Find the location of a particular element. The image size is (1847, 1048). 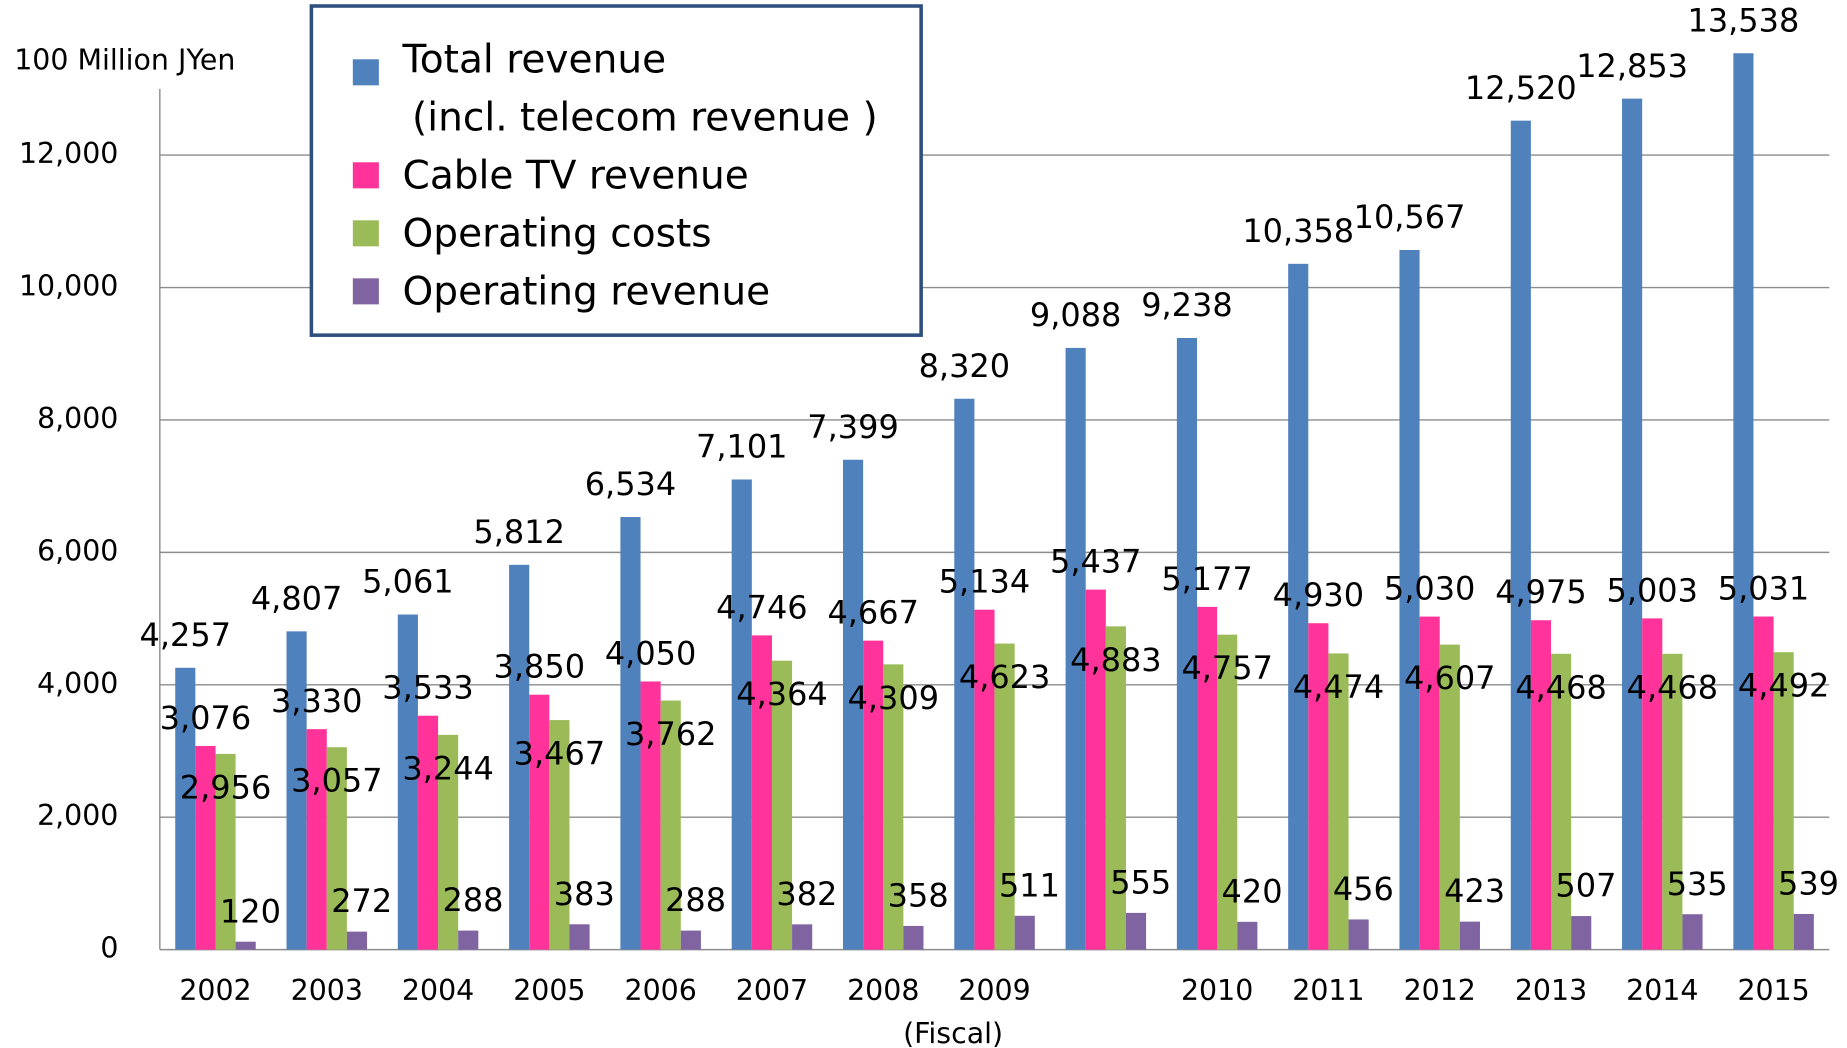

data-label: 382 is located at coordinates (806, 894).